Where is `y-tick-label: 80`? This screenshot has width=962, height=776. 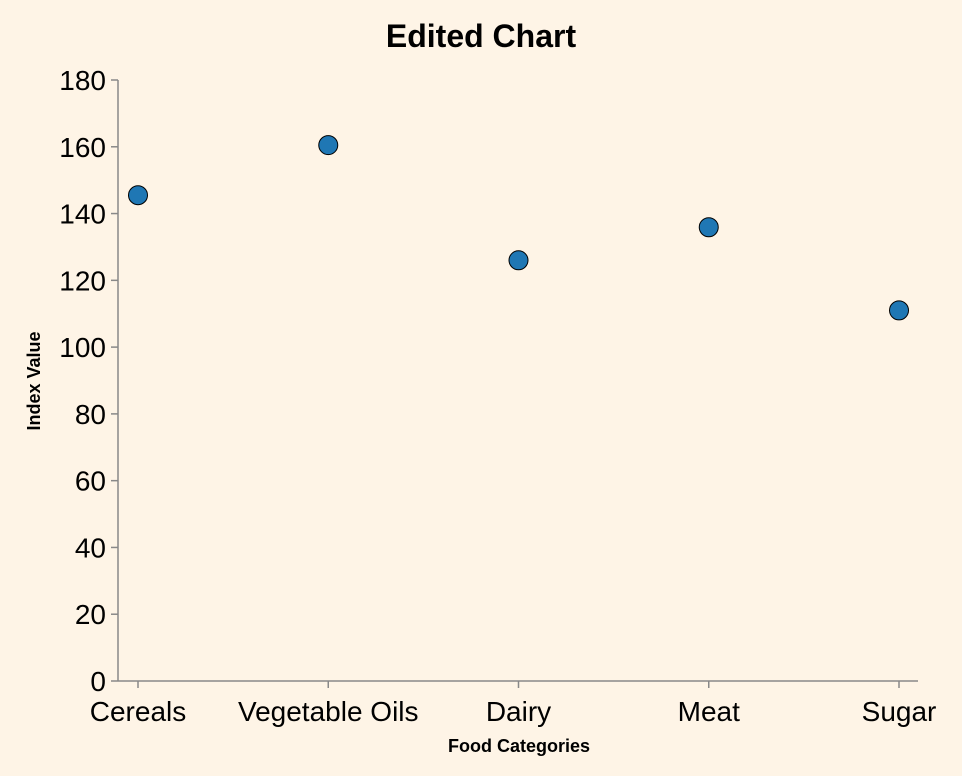 y-tick-label: 80 is located at coordinates (90, 414).